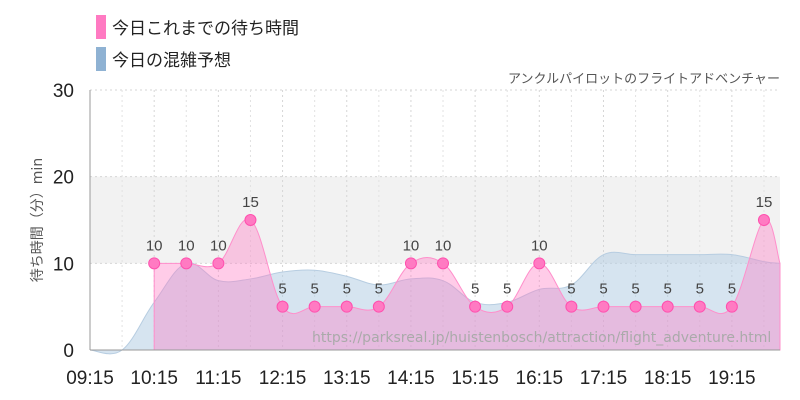 This screenshot has width=800, height=400. I want to click on legend-label-forecast: 今日の混雑予想, so click(171, 61).